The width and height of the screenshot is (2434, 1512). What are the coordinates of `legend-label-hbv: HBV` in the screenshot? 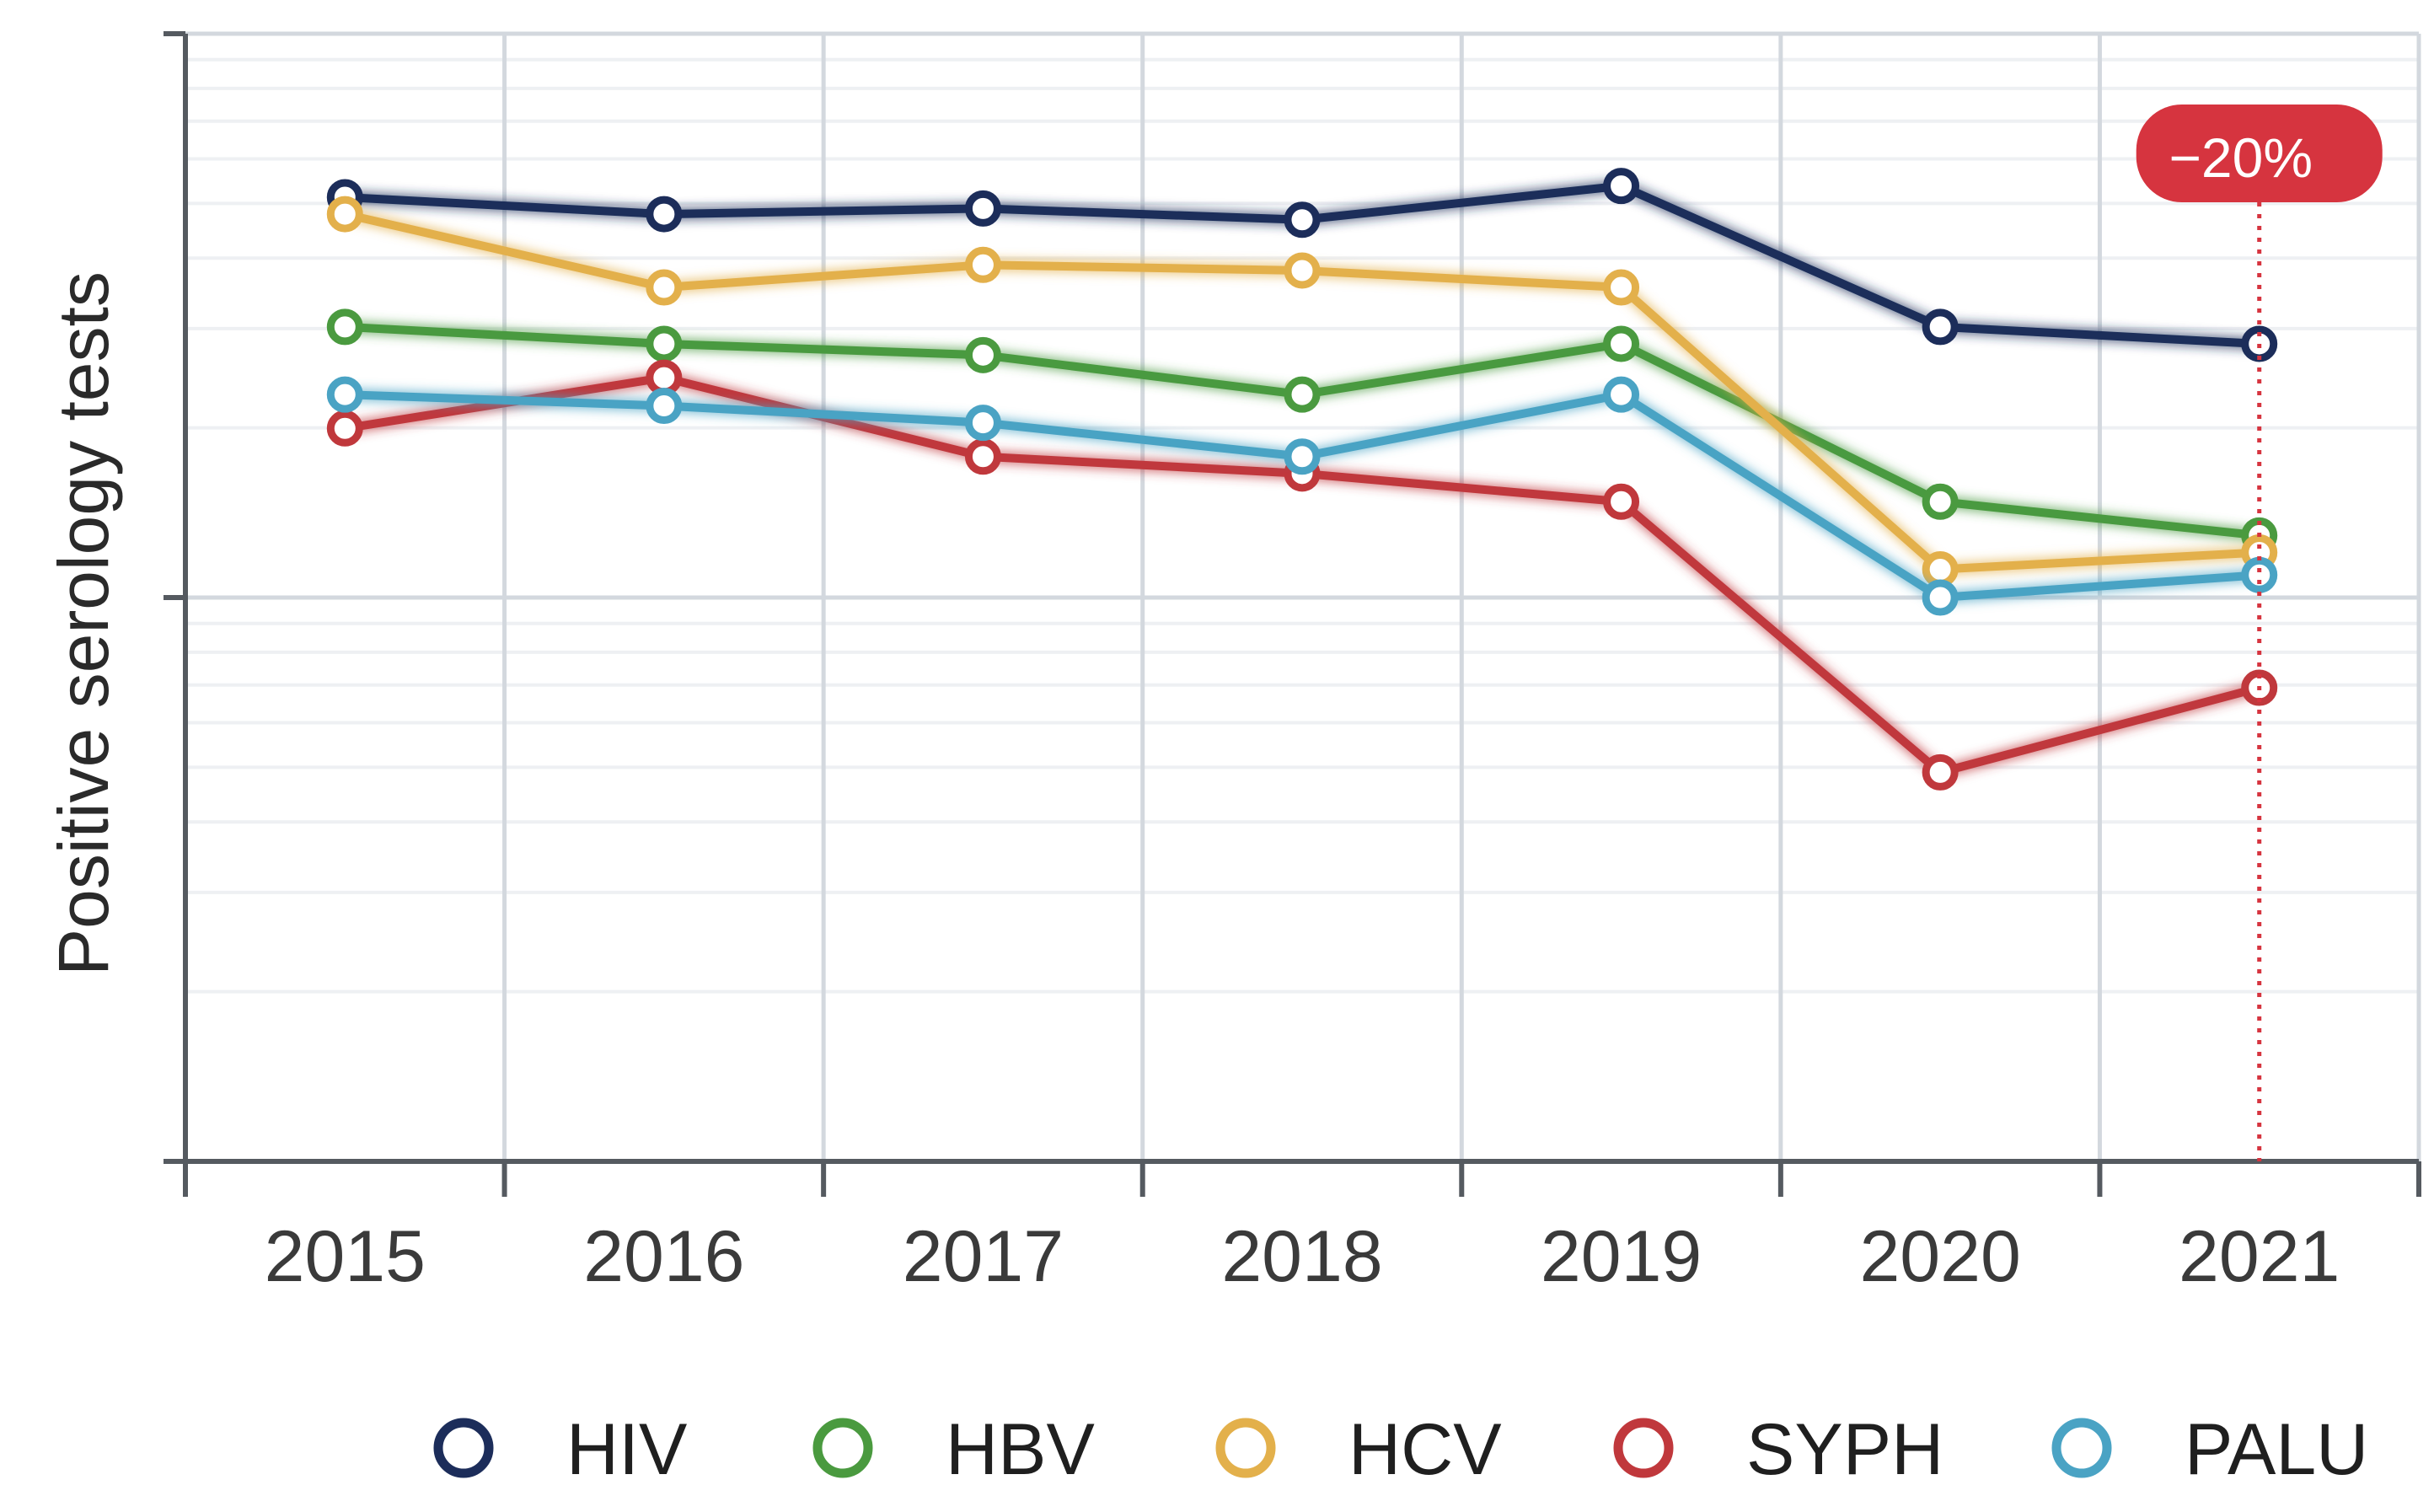 It's located at (1021, 1449).